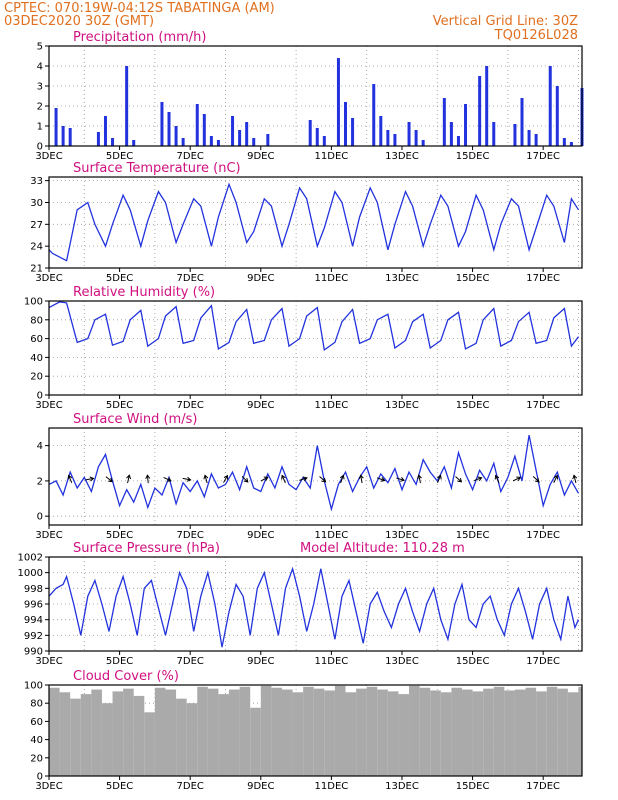 The height and width of the screenshot is (800, 618). Describe the element at coordinates (144, 292) in the screenshot. I see `panel-title: Relative Humidity (%)` at that location.